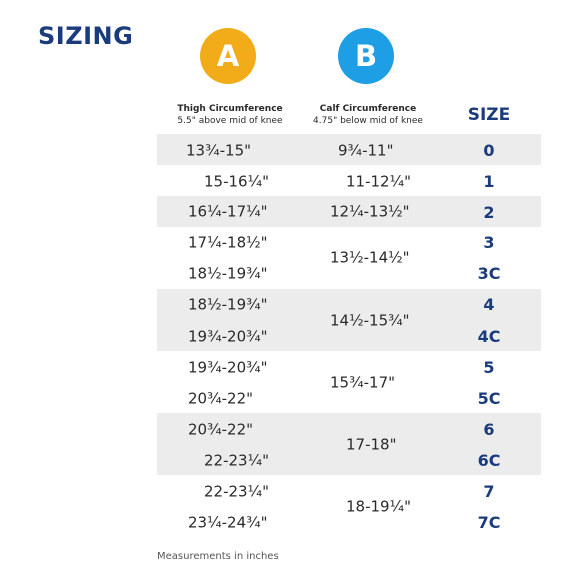 The image size is (580, 580). What do you see at coordinates (366, 56) in the screenshot?
I see `badge-b: B` at bounding box center [366, 56].